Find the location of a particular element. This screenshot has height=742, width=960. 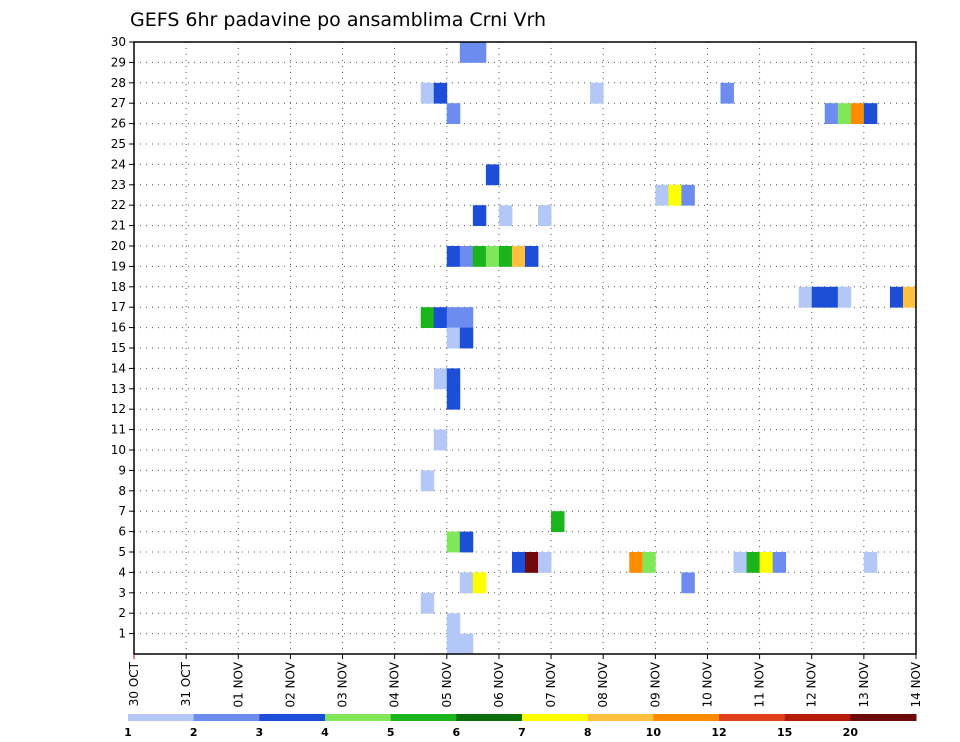

y-tick-label: 10 is located at coordinates (118, 450).